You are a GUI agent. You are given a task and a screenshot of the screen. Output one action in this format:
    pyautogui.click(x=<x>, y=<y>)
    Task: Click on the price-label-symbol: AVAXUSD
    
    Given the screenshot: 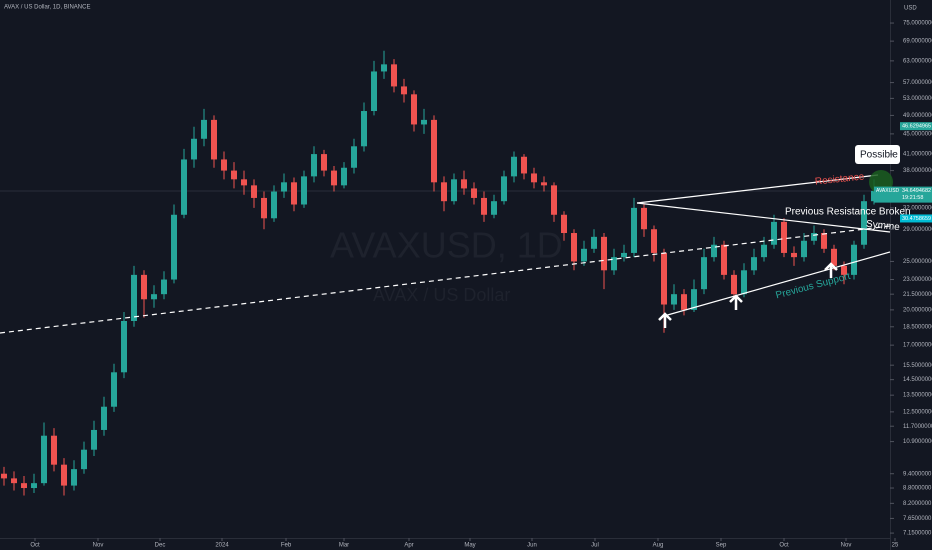 What is the action you would take?
    pyautogui.click(x=888, y=191)
    